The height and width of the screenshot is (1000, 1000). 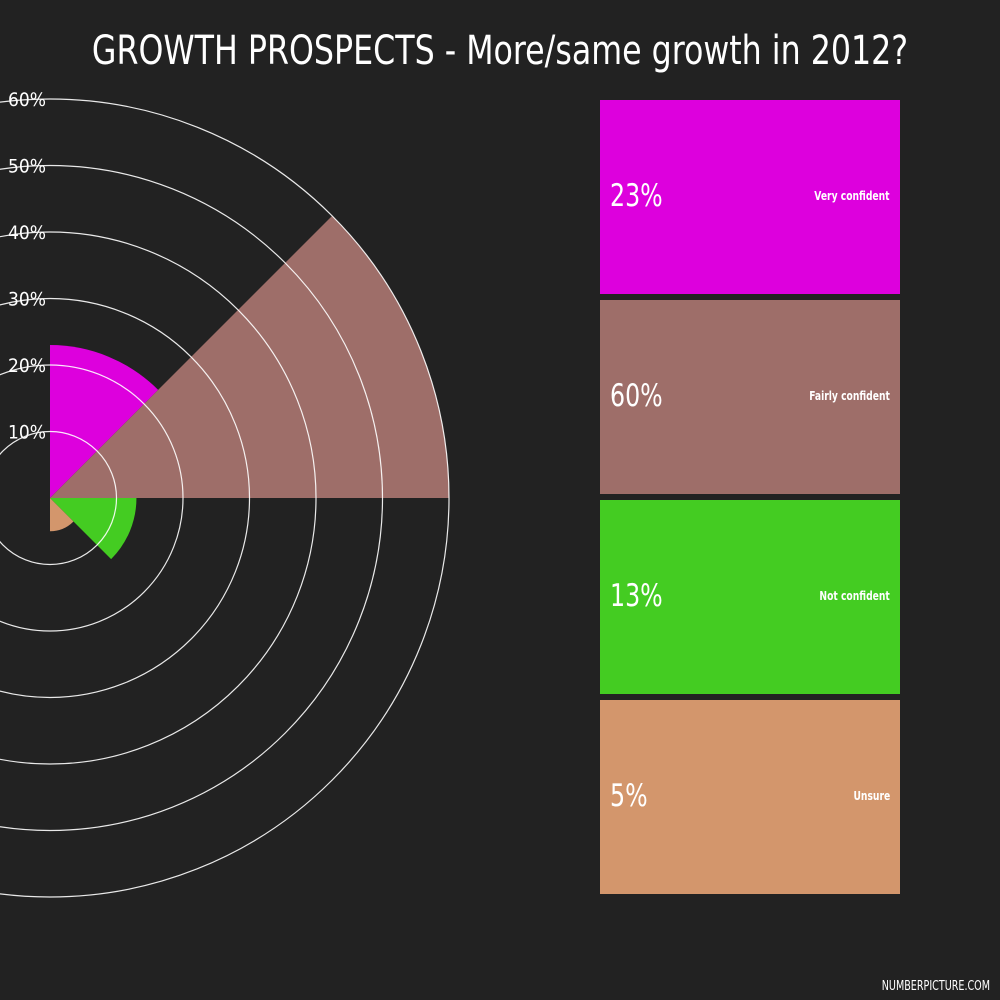 I want to click on sector-unsure, so click(x=62, y=515).